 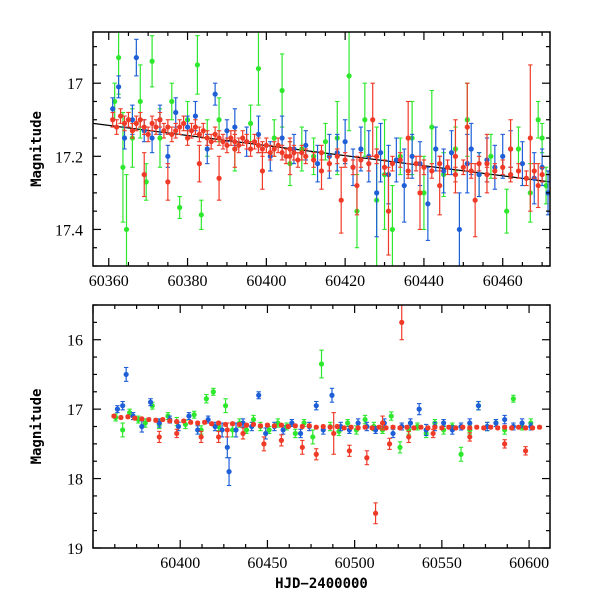 What do you see at coordinates (503, 281) in the screenshot?
I see `x-tick-label: 60460` at bounding box center [503, 281].